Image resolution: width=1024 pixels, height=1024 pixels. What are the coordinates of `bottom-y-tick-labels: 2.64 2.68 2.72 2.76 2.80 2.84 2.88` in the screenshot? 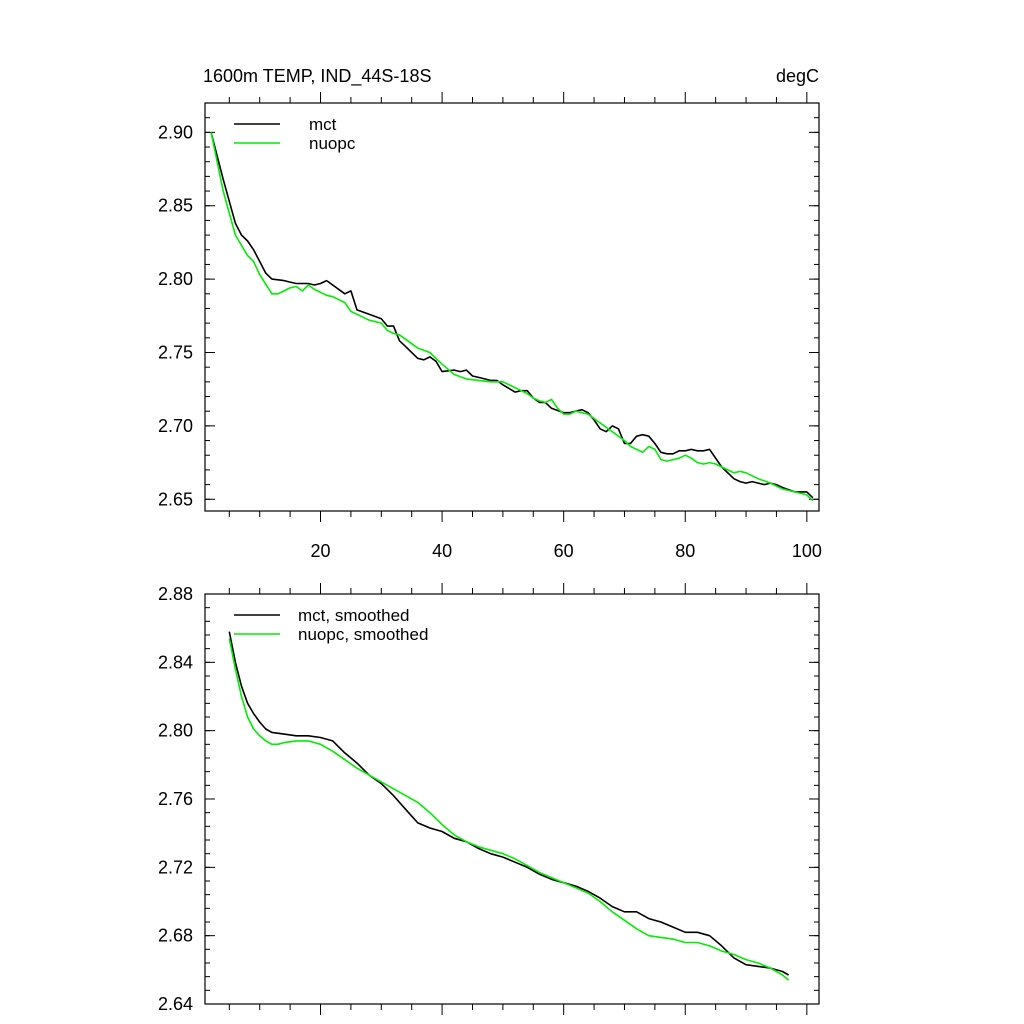 It's located at (175, 799).